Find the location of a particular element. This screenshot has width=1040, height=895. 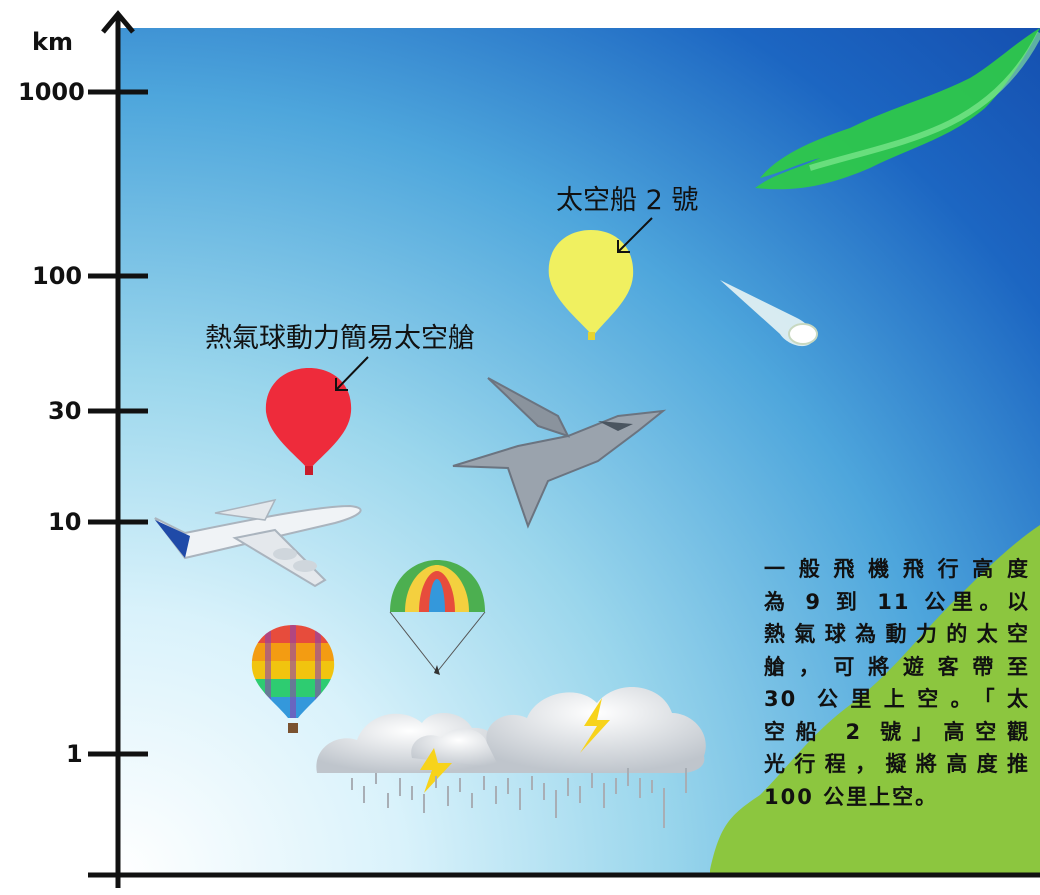

description-line: 30 公里上空。「太 is located at coordinates (897, 699).